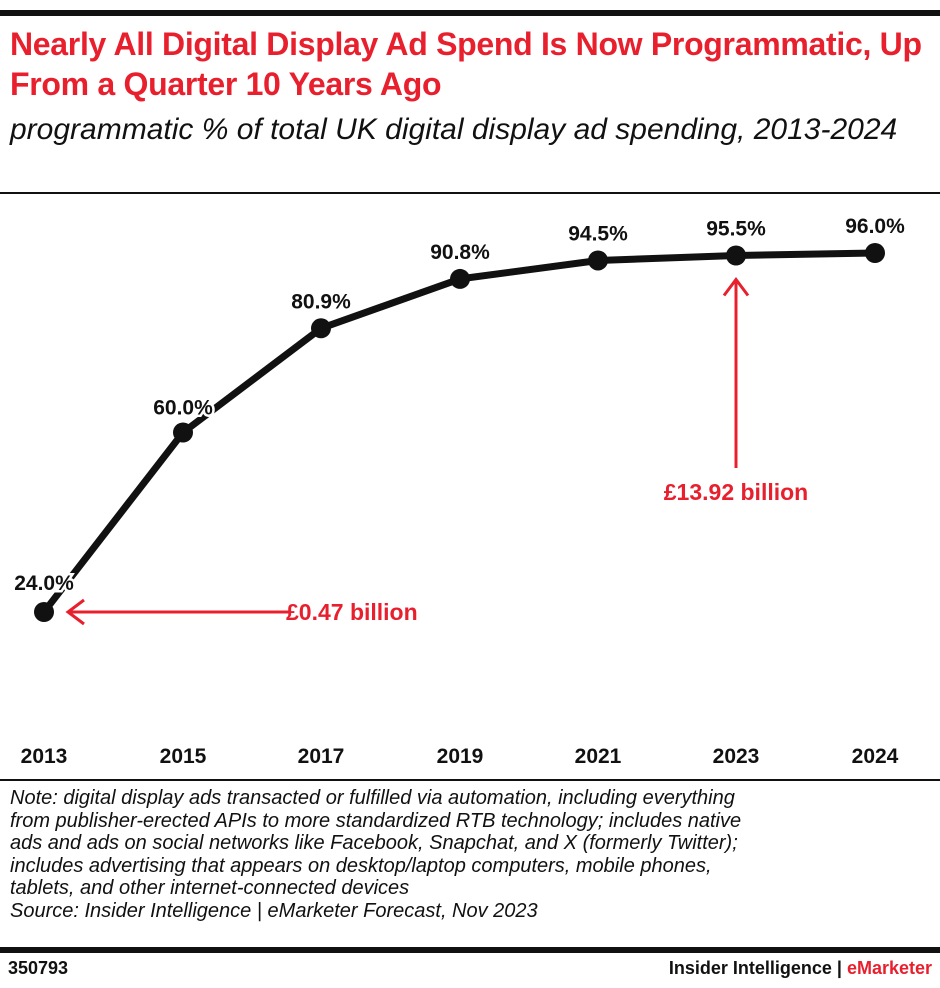 Image resolution: width=940 pixels, height=988 pixels. Describe the element at coordinates (875, 226) in the screenshot. I see `data-label: 96.0%` at that location.